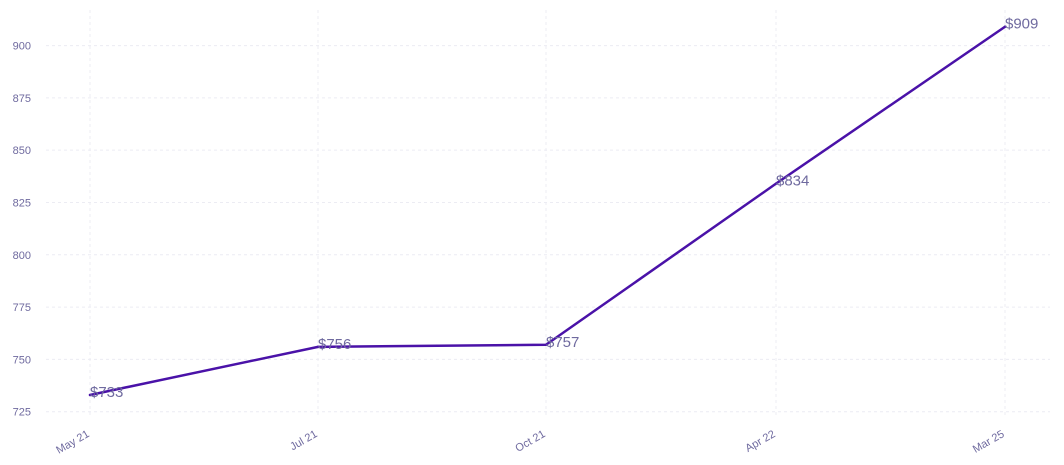 The image size is (1064, 465). Describe the element at coordinates (22, 230) in the screenshot. I see `y-axis: 725 750 775 800 825 850 875 900` at that location.